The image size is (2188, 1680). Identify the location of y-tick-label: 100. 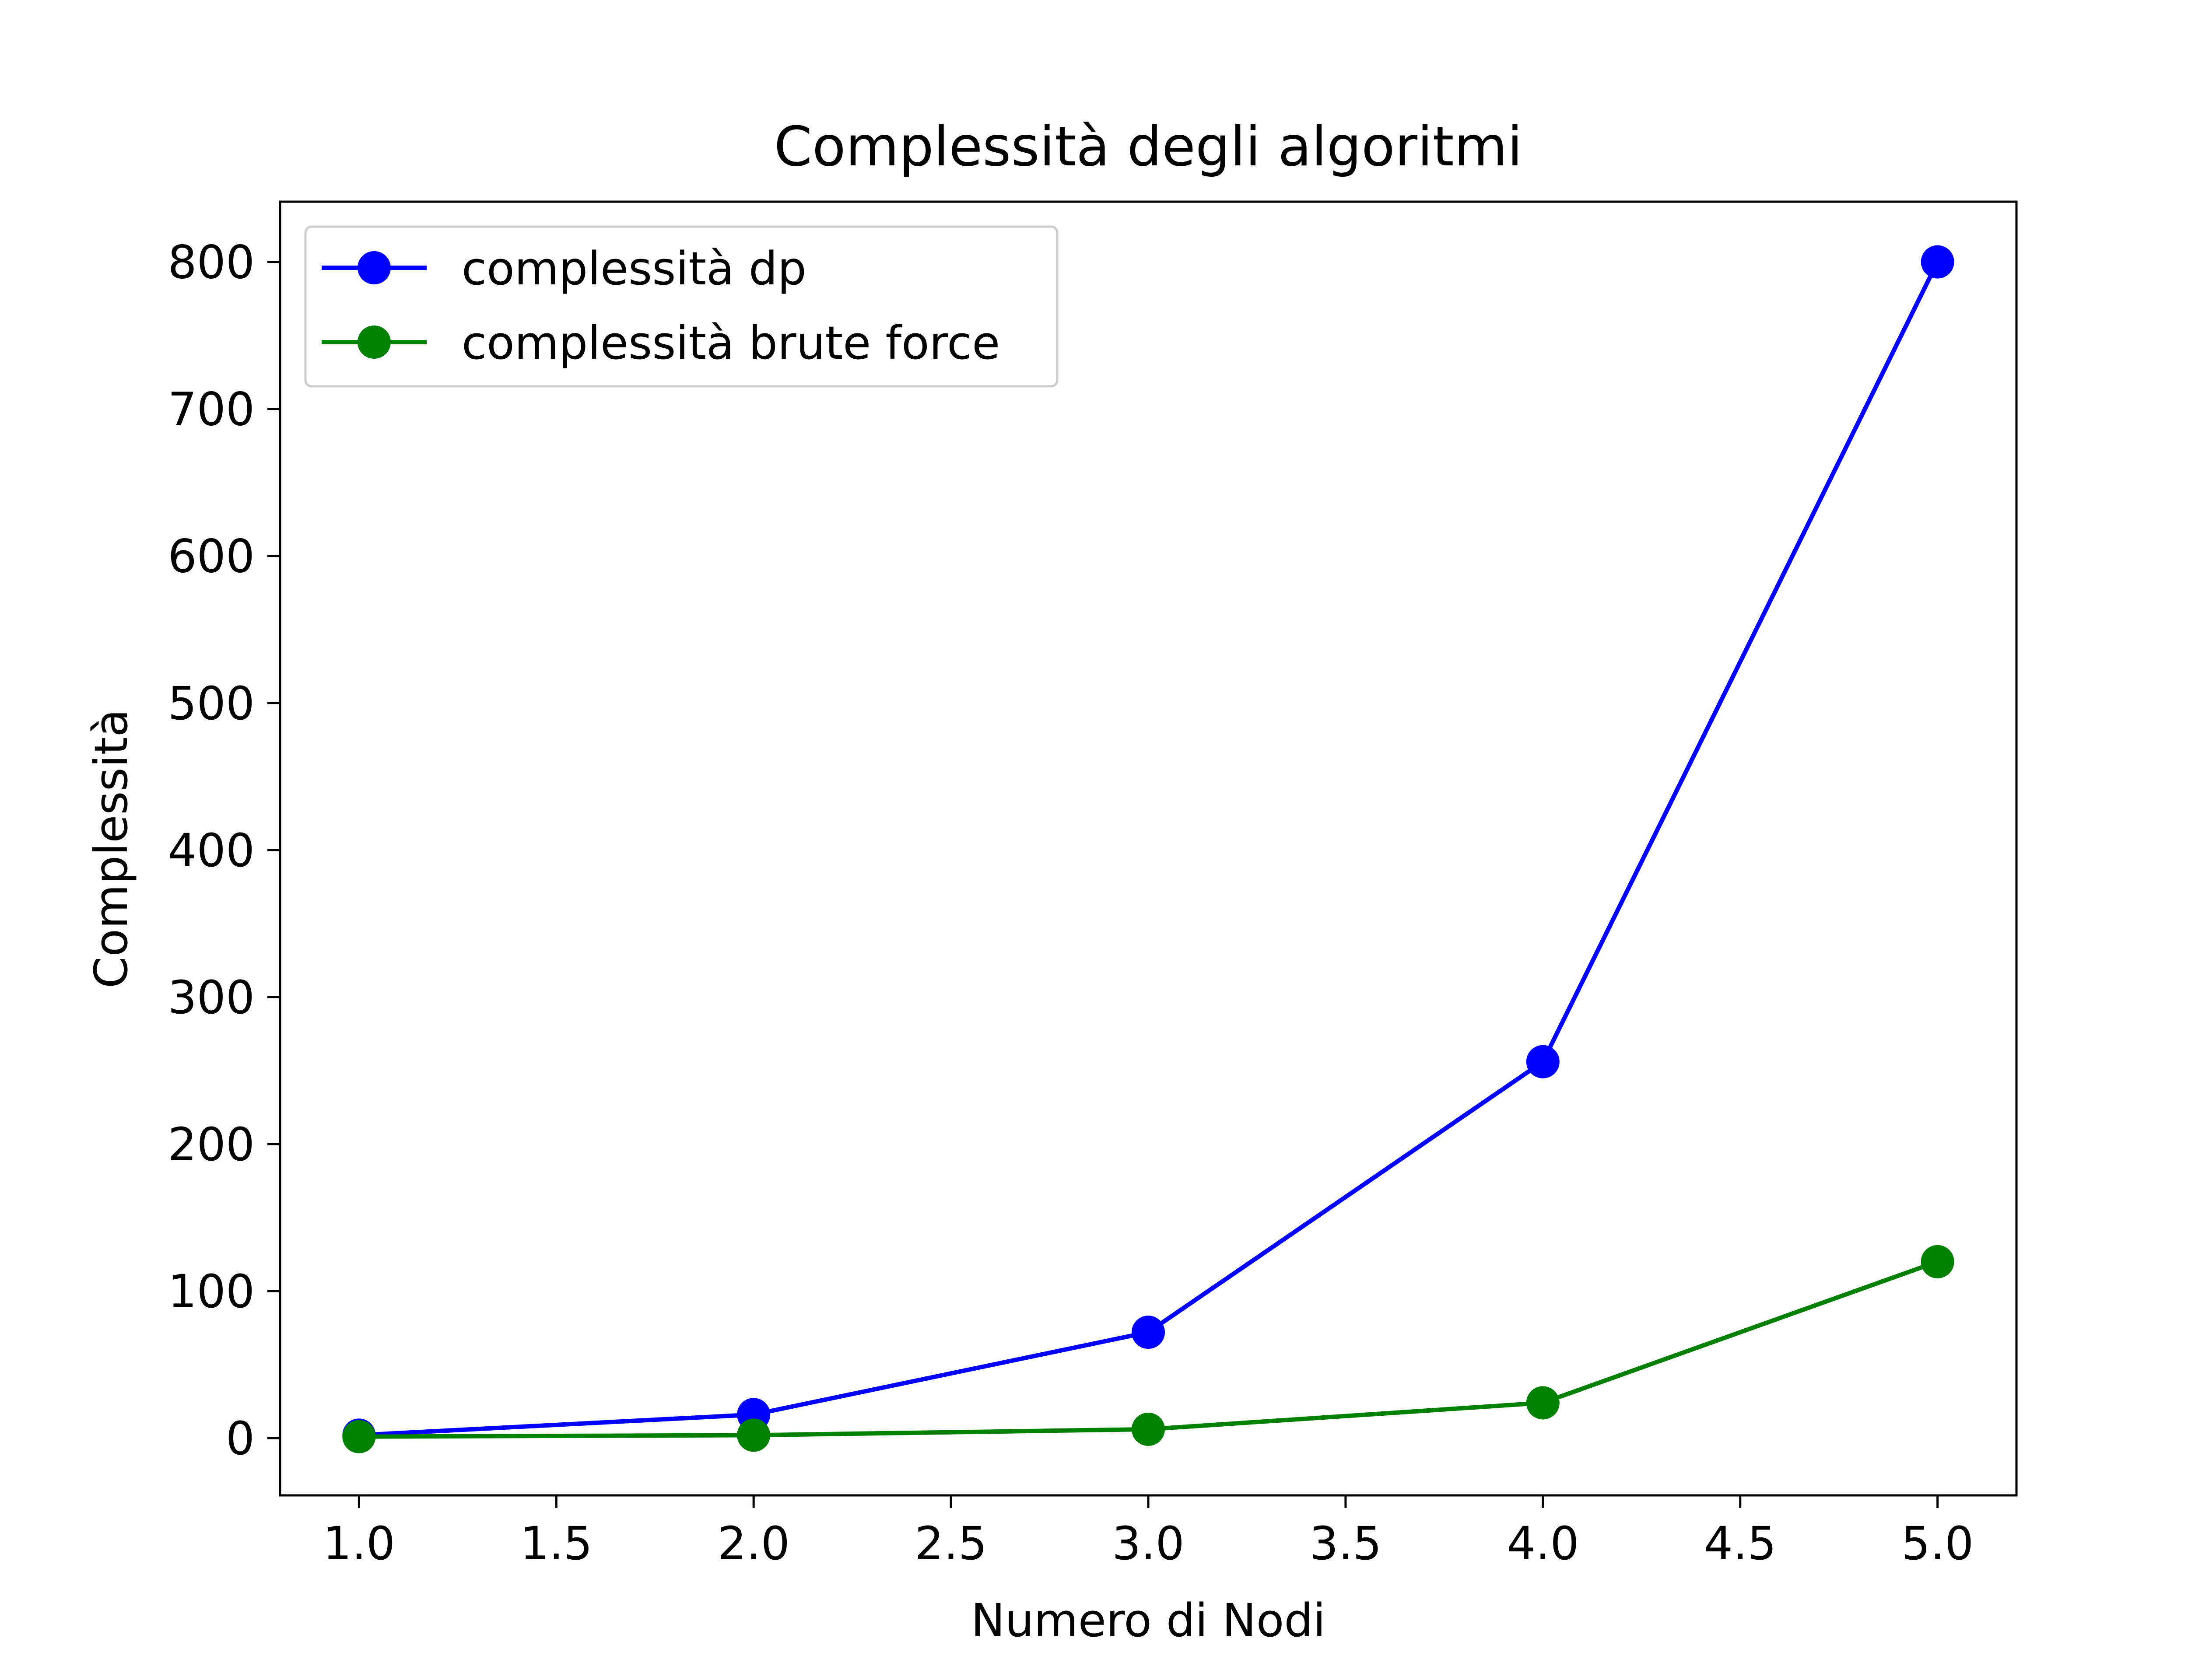
(211, 1291).